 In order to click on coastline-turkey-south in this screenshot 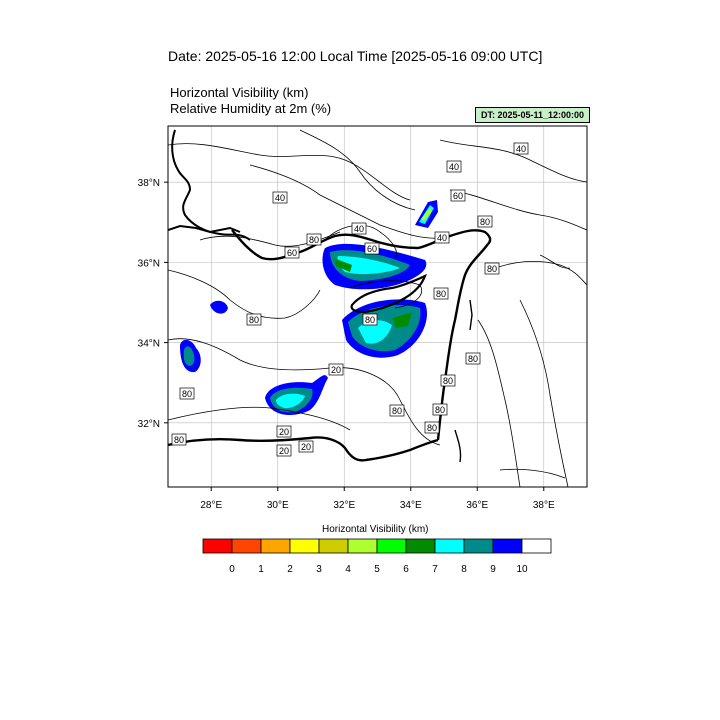, I will do `click(361, 245)`.